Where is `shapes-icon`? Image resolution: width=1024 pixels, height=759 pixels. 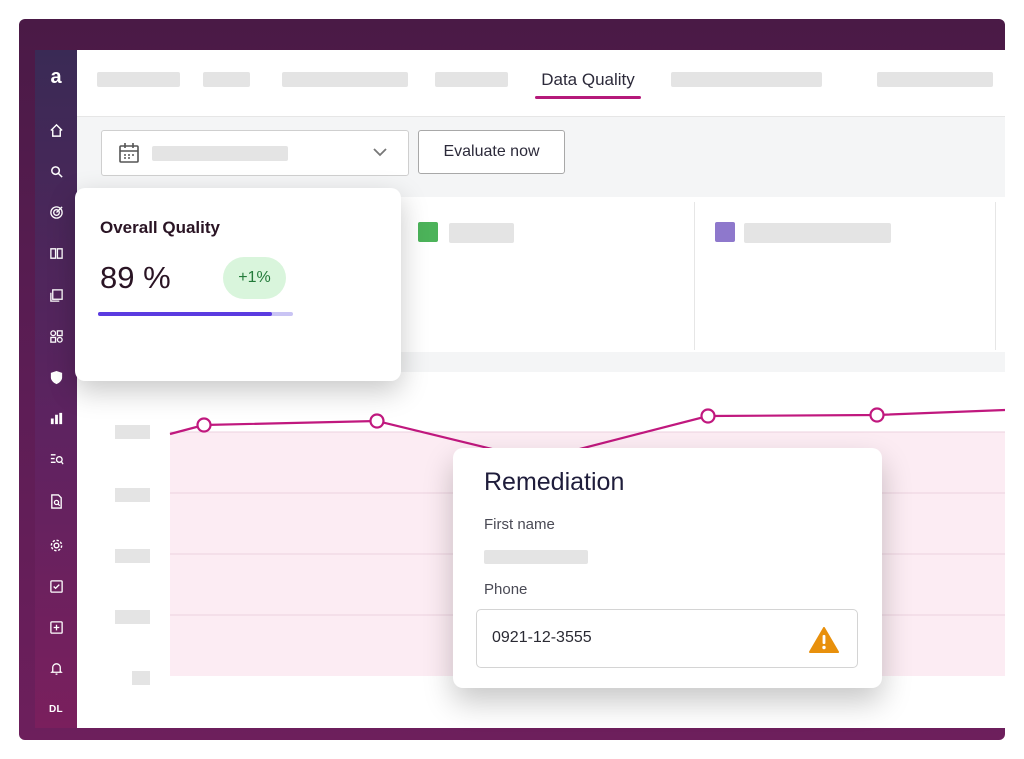 shapes-icon is located at coordinates (56, 336).